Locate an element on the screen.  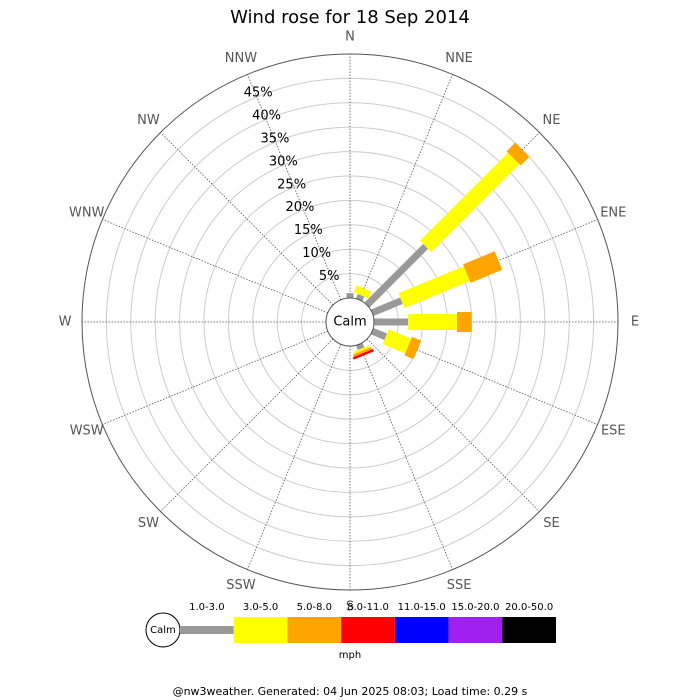
calm-label: Calm is located at coordinates (349, 322).